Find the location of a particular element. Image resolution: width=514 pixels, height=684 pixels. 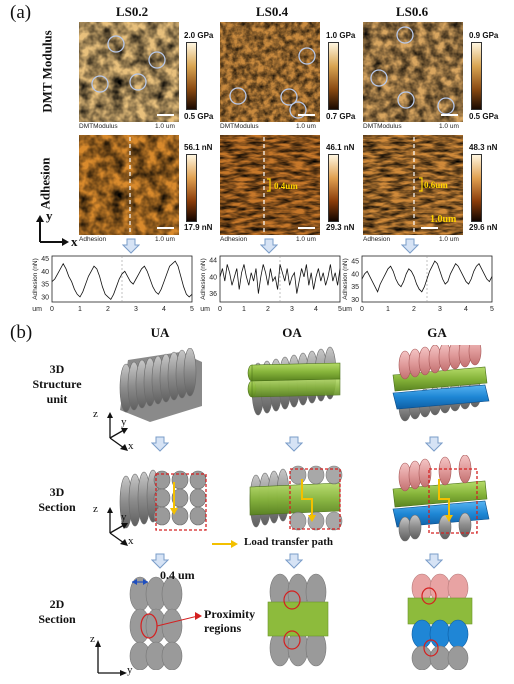

adhesion-note-06um: 0.6um is located at coordinates (436, 185).